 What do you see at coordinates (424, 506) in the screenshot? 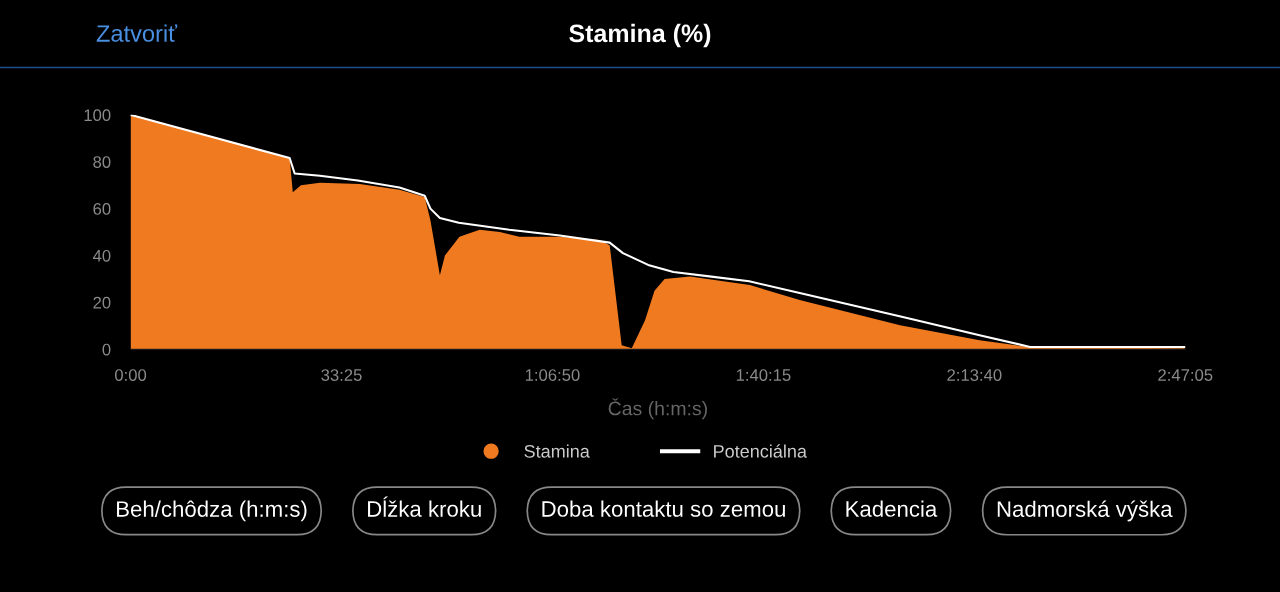
I see `text: Dĺžka kroku` at bounding box center [424, 506].